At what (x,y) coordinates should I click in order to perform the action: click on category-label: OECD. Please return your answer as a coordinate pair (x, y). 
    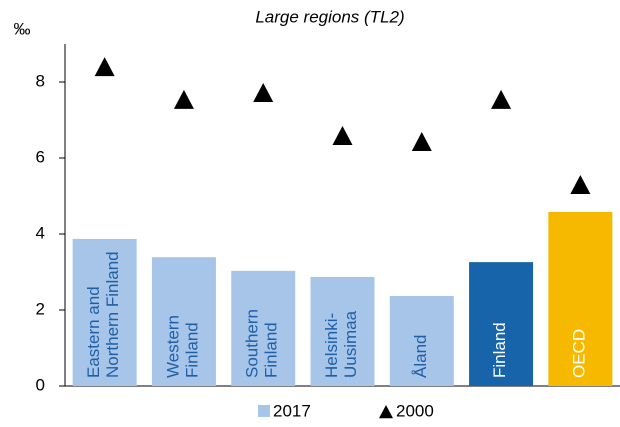
    Looking at the image, I should click on (579, 353).